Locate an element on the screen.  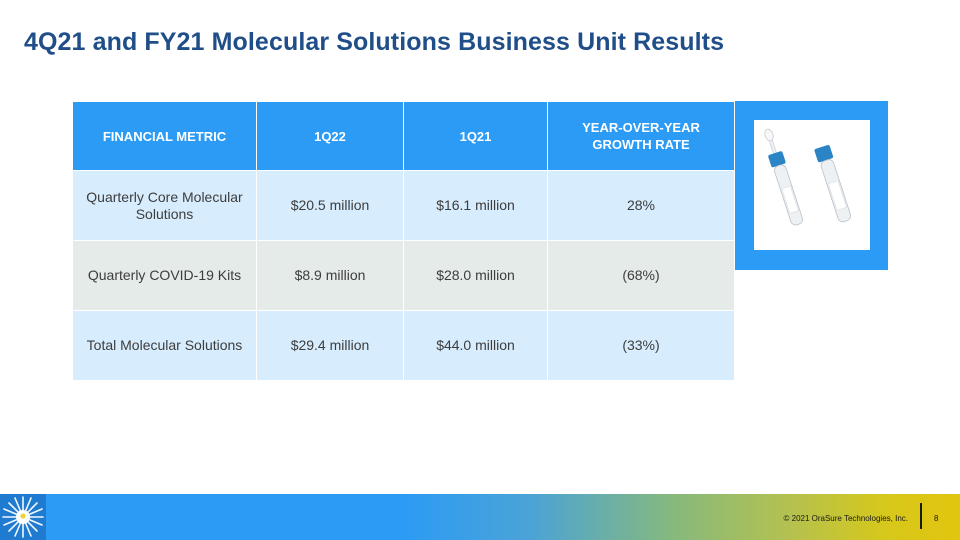
growth-cell: (33%) is located at coordinates (641, 345).